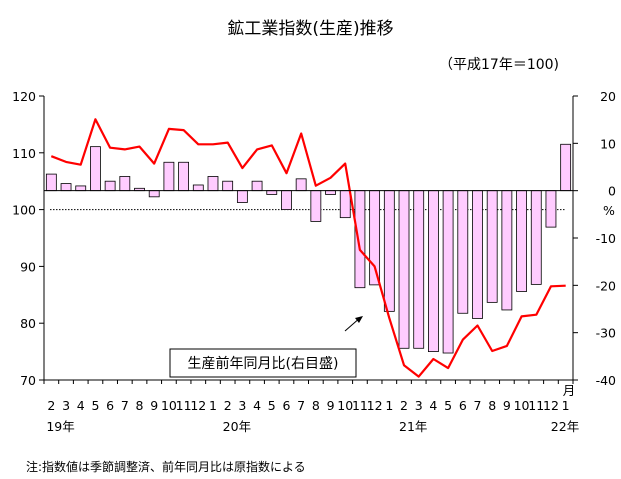 This screenshot has height=479, width=621. What do you see at coordinates (551, 405) in the screenshot?
I see `month-label-34: 12` at bounding box center [551, 405].